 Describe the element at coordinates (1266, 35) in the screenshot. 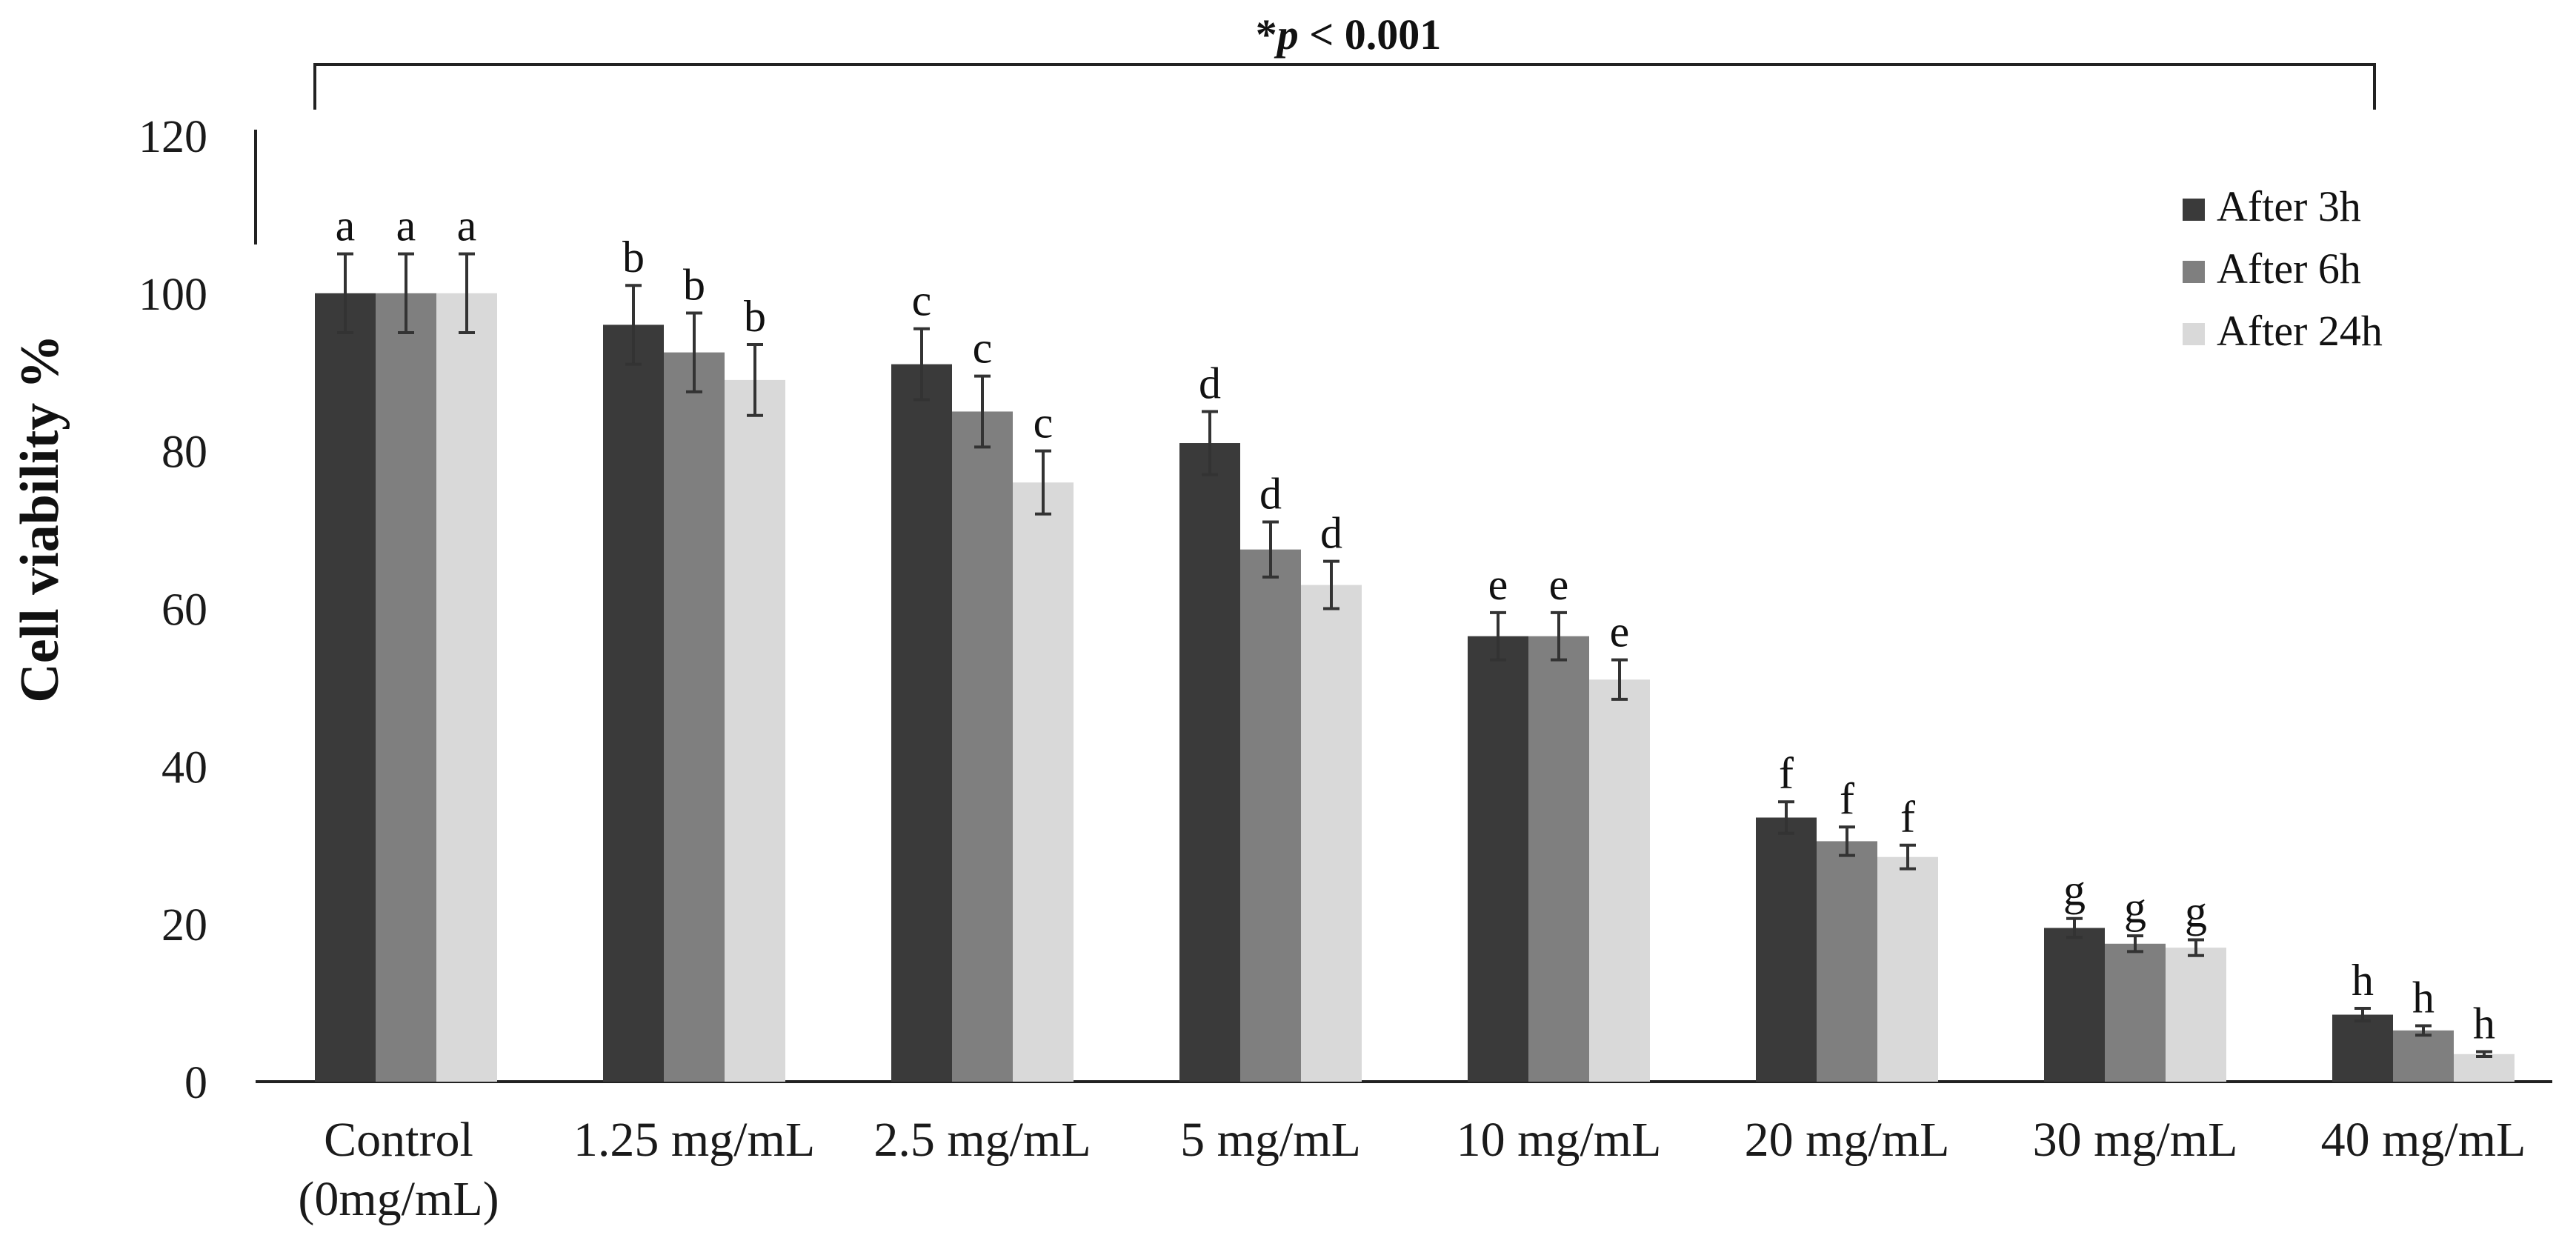

I see `p-value-star: *` at that location.